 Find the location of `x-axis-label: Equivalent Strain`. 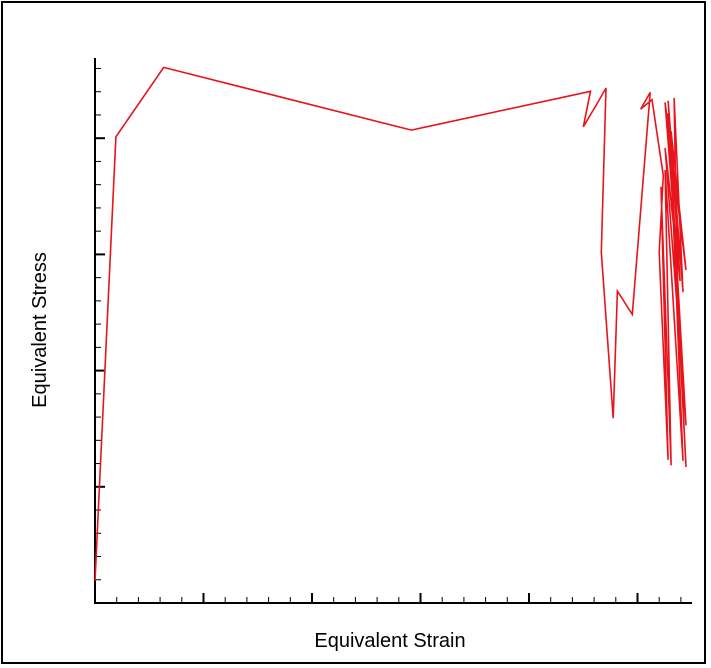

x-axis-label: Equivalent Strain is located at coordinates (389, 641).